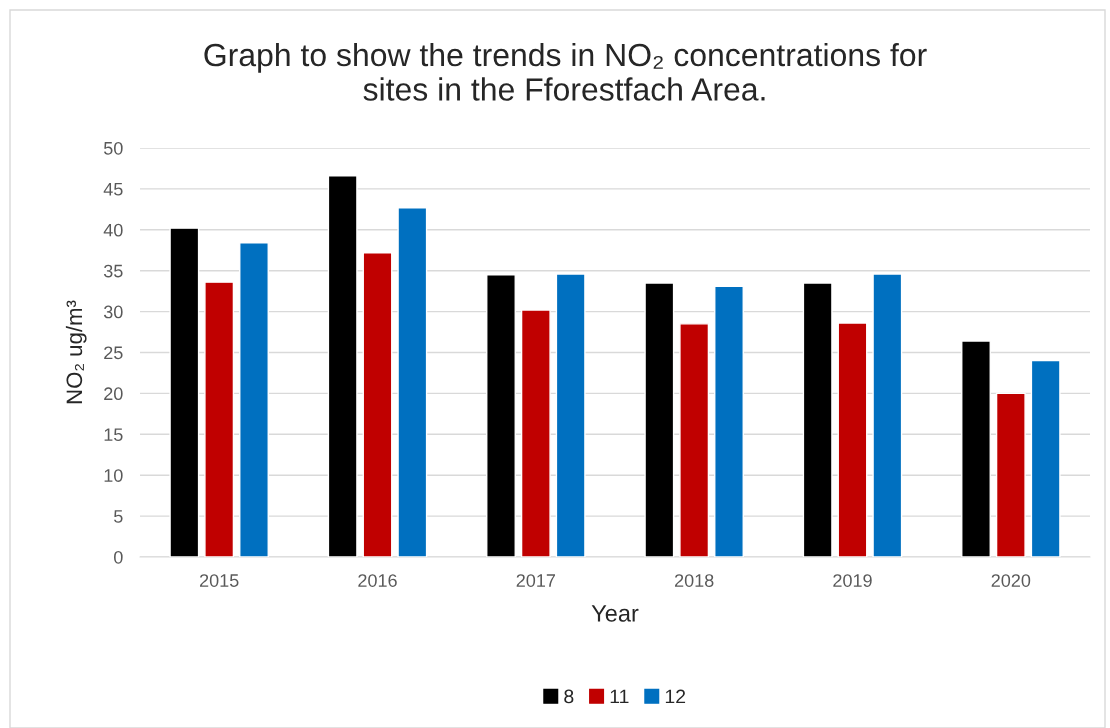 This screenshot has height=728, width=1110. Describe the element at coordinates (118, 557) in the screenshot. I see `y-tick-label: 0` at that location.